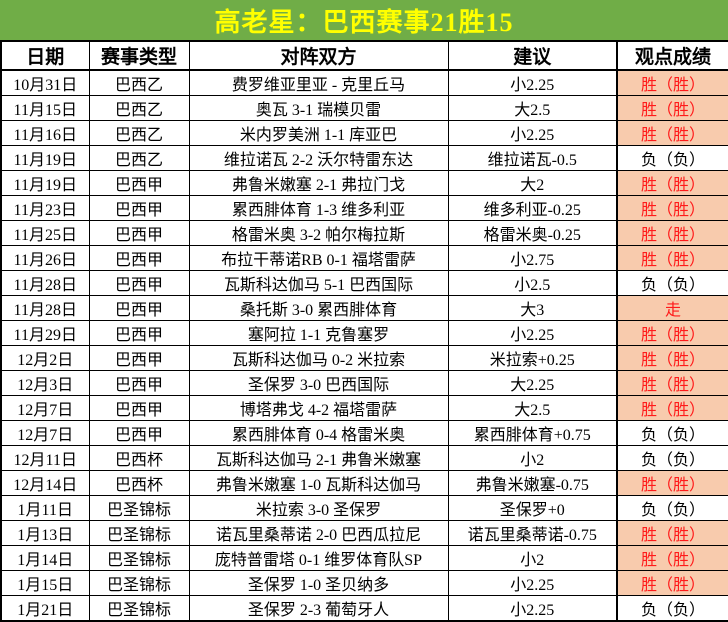 The height and width of the screenshot is (622, 728). Describe the element at coordinates (45, 533) in the screenshot. I see `date-cell: 1月13日` at that location.